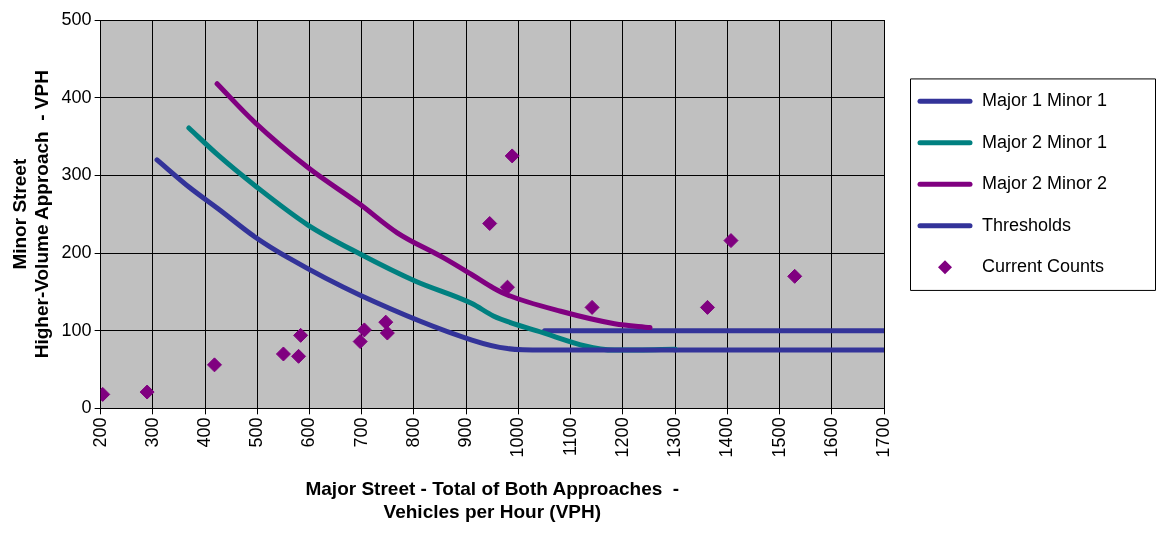  I want to click on y-tick-label: 0, so click(86, 407).